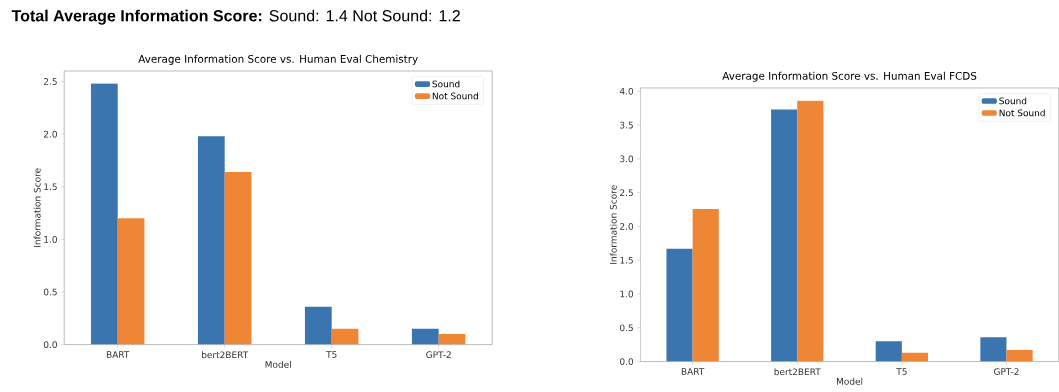 The width and height of the screenshot is (1059, 392). Describe the element at coordinates (626, 125) in the screenshot. I see `y-tick-label: 3.5` at that location.